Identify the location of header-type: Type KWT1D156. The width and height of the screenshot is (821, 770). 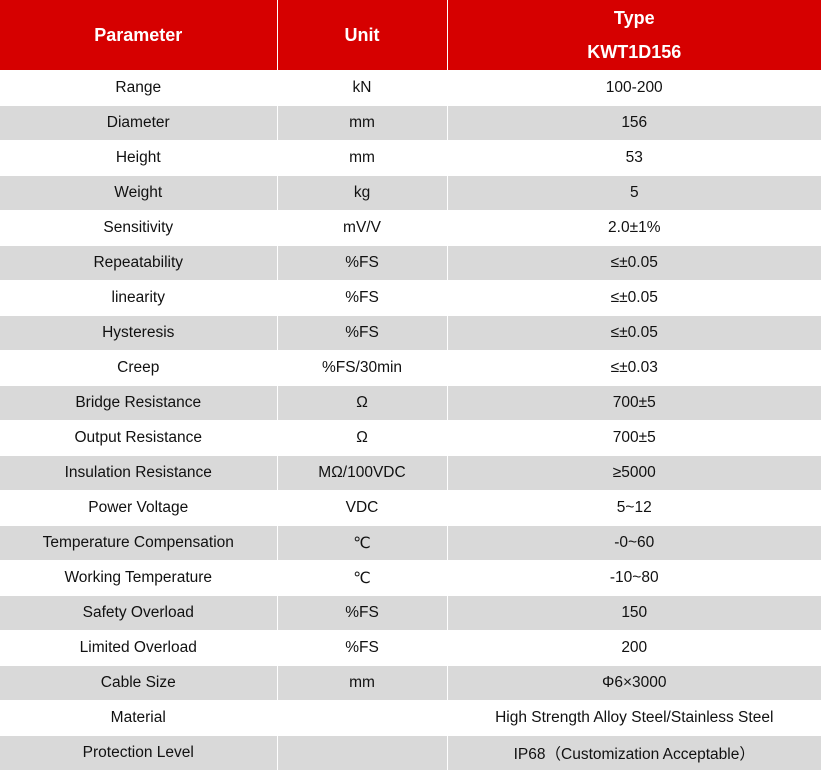
(634, 35).